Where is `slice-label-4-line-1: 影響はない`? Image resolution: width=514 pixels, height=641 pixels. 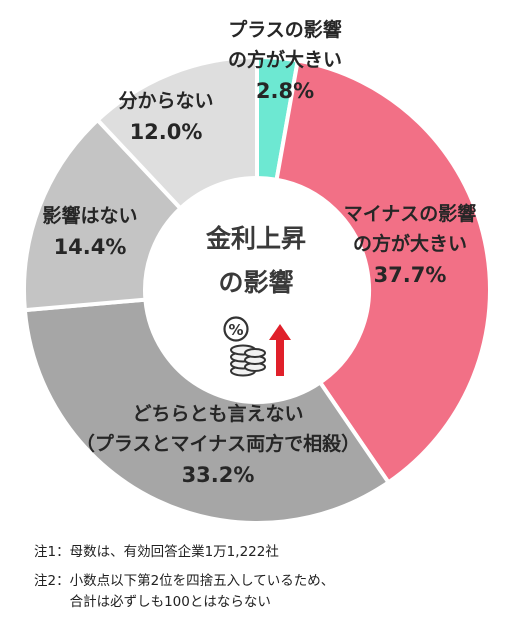
slice-label-4-line-1: 影響はない is located at coordinates (89, 215).